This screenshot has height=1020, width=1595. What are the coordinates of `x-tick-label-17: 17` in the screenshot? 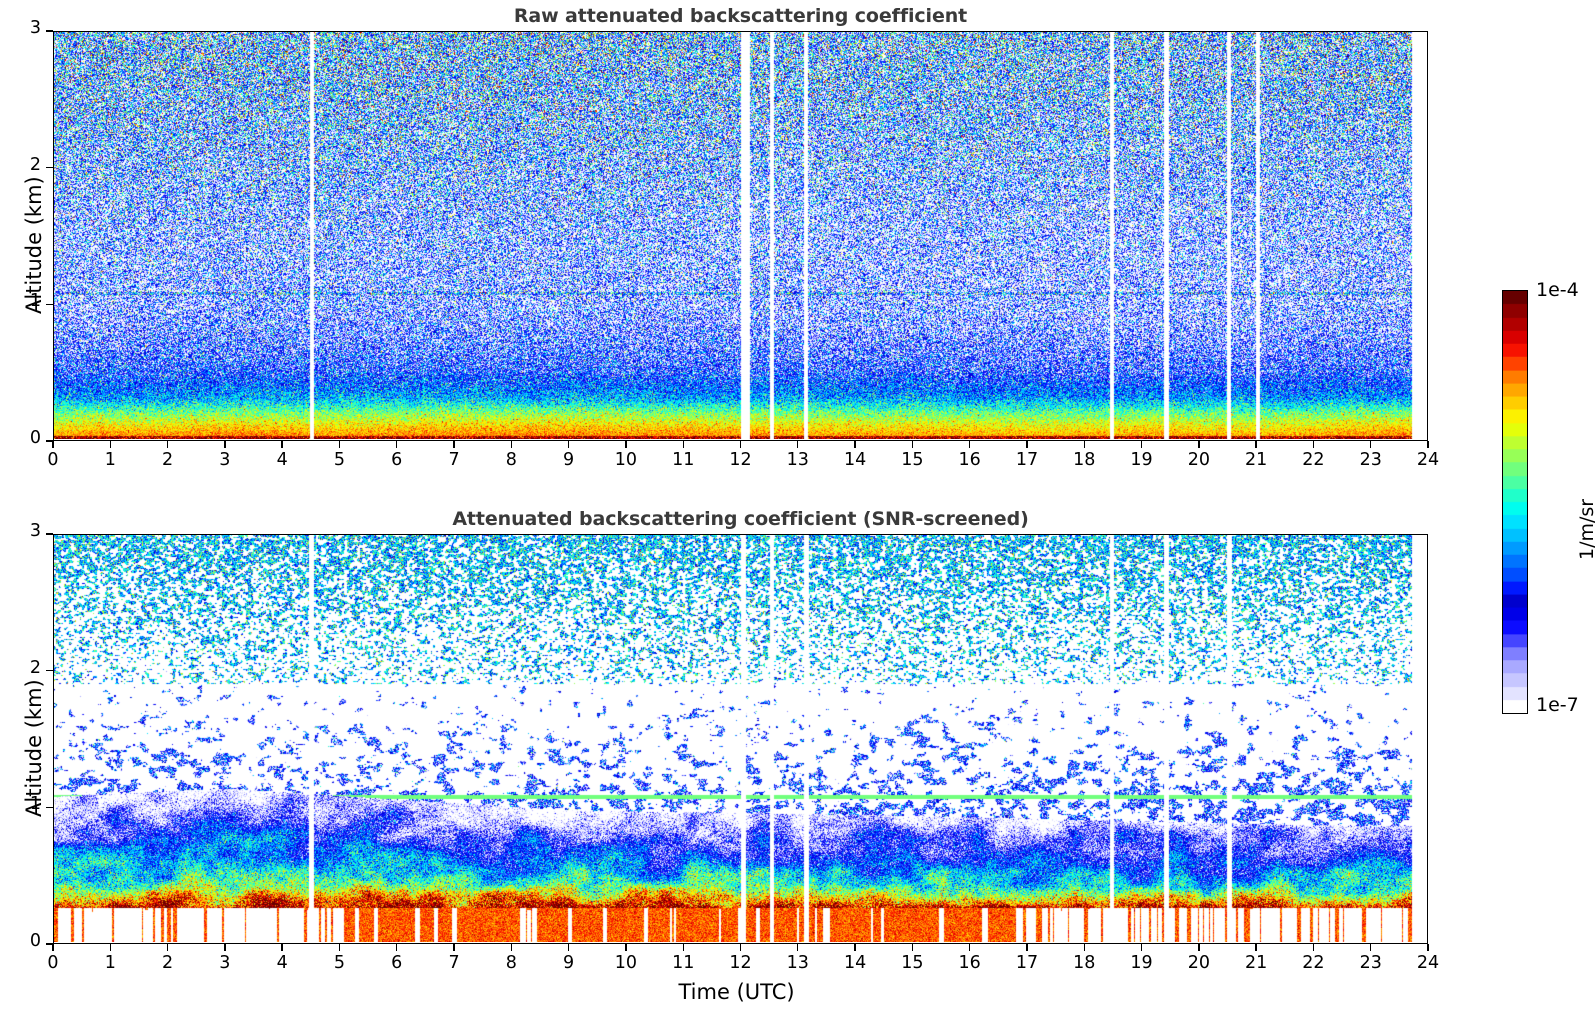 It's located at (1027, 963).